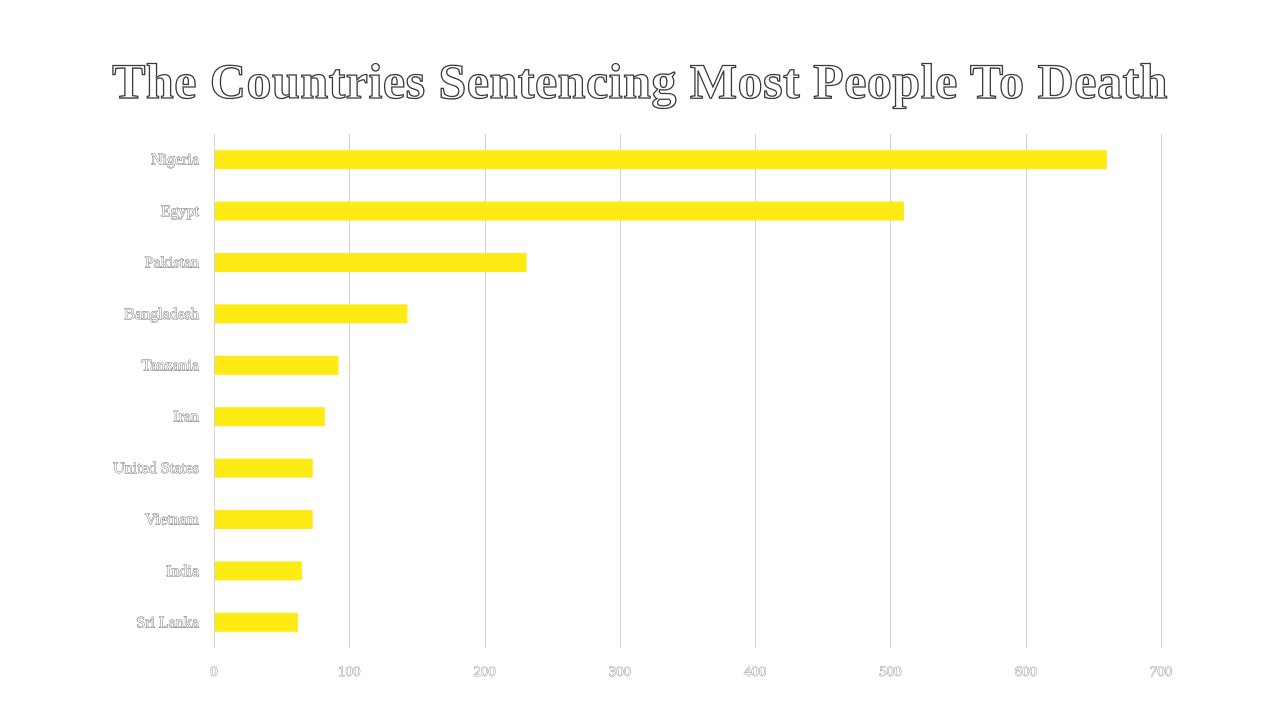 This screenshot has height=720, width=1280. I want to click on bar-sri-lanka, so click(256, 622).